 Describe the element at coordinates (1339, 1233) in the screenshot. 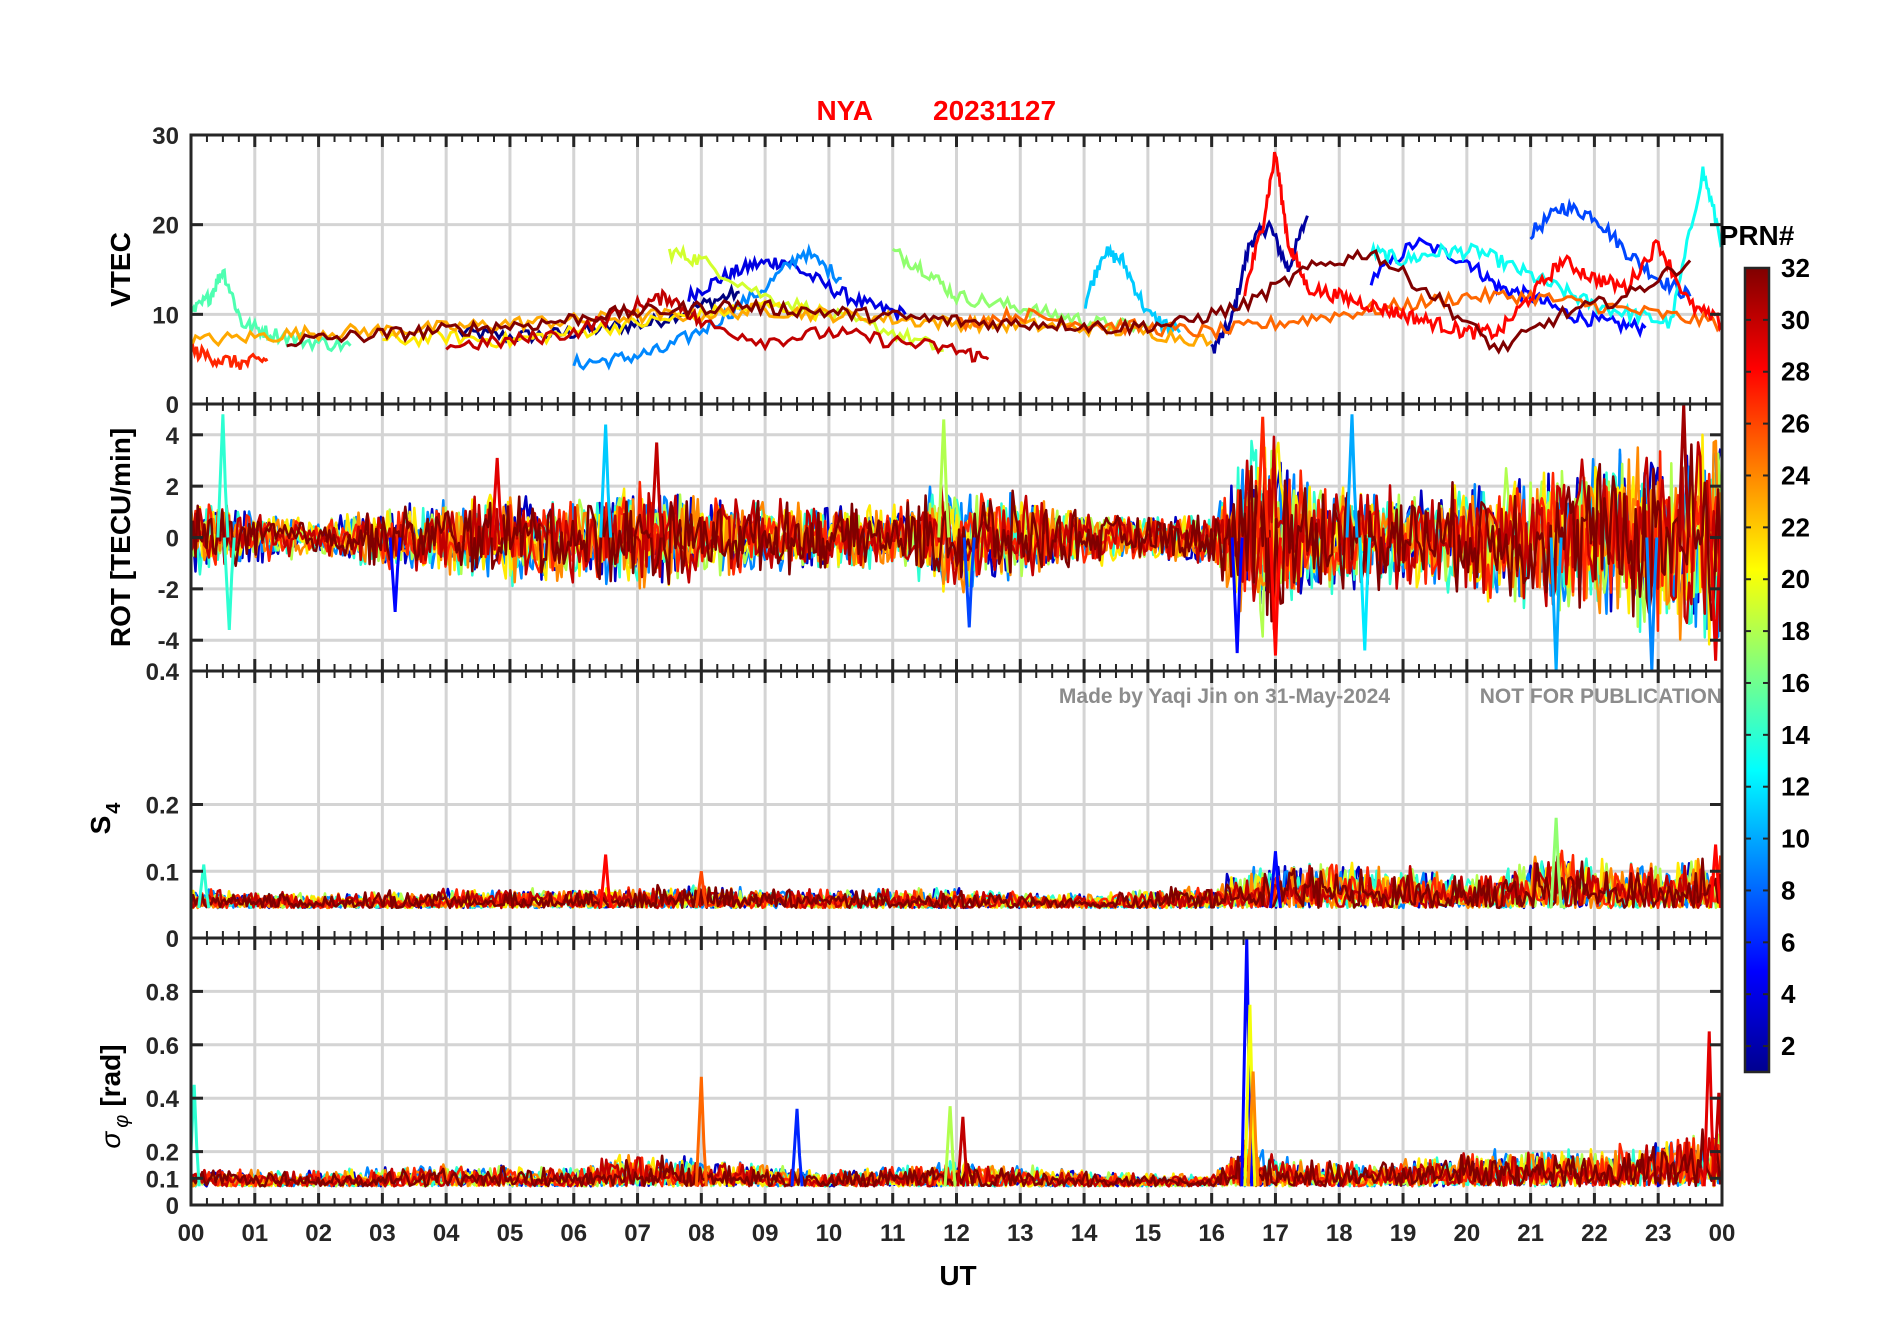

I see `x-tick-label: 18` at that location.